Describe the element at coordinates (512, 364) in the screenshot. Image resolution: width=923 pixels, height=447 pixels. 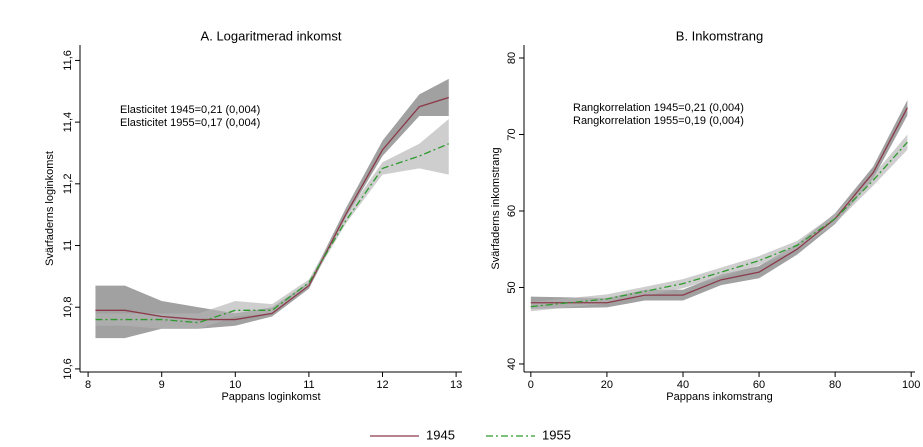
I see `y-tick-label: 40` at that location.